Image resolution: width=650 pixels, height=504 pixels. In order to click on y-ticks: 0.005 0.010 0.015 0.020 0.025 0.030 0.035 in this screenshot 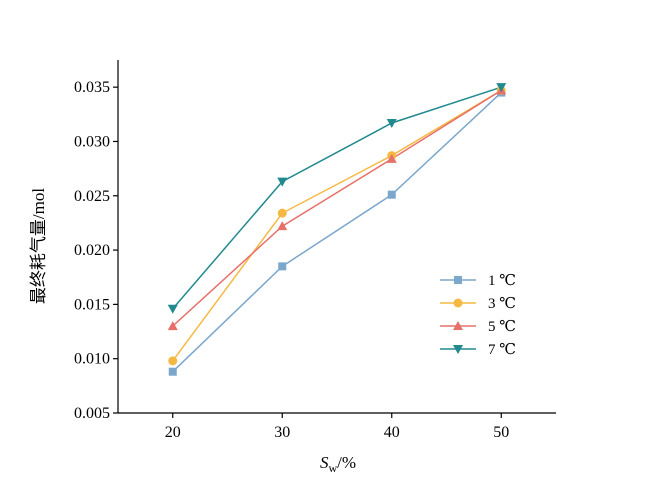, I will do `click(96, 250)`.